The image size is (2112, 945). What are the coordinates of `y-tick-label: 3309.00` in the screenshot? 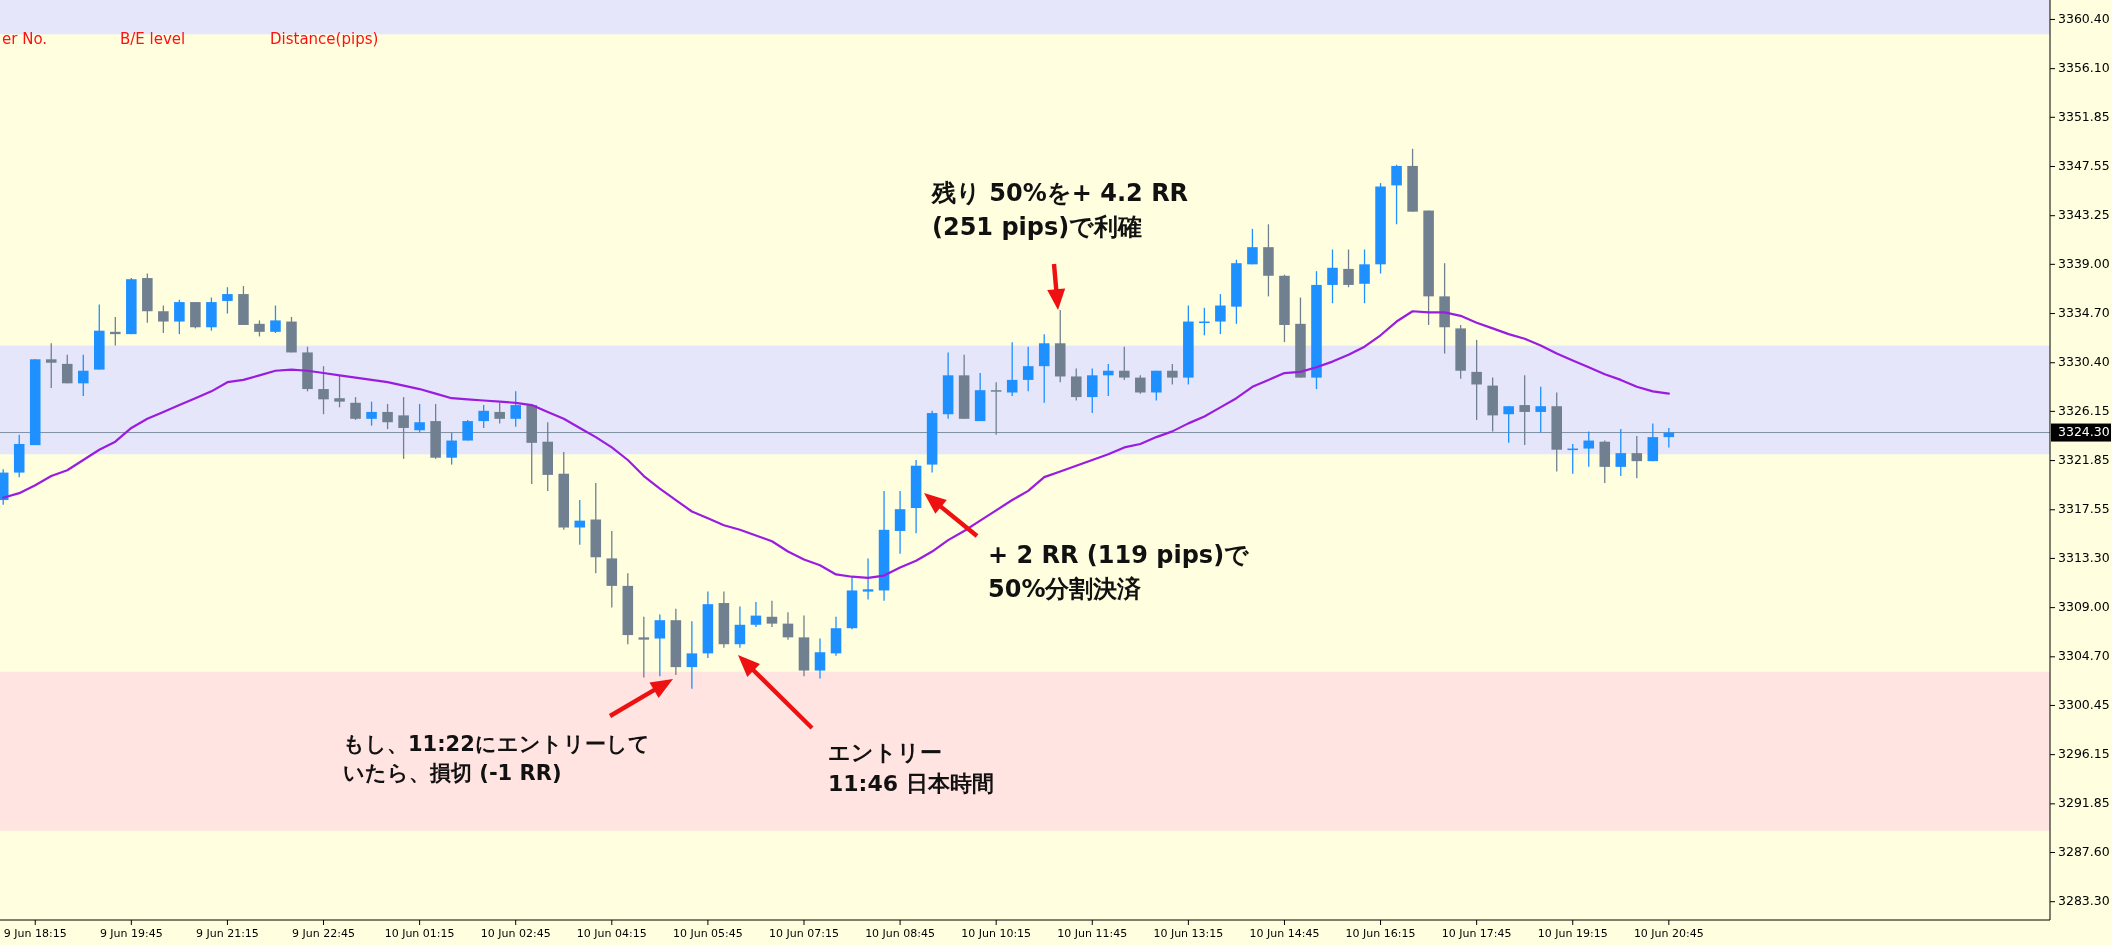 It's located at (2084, 607).